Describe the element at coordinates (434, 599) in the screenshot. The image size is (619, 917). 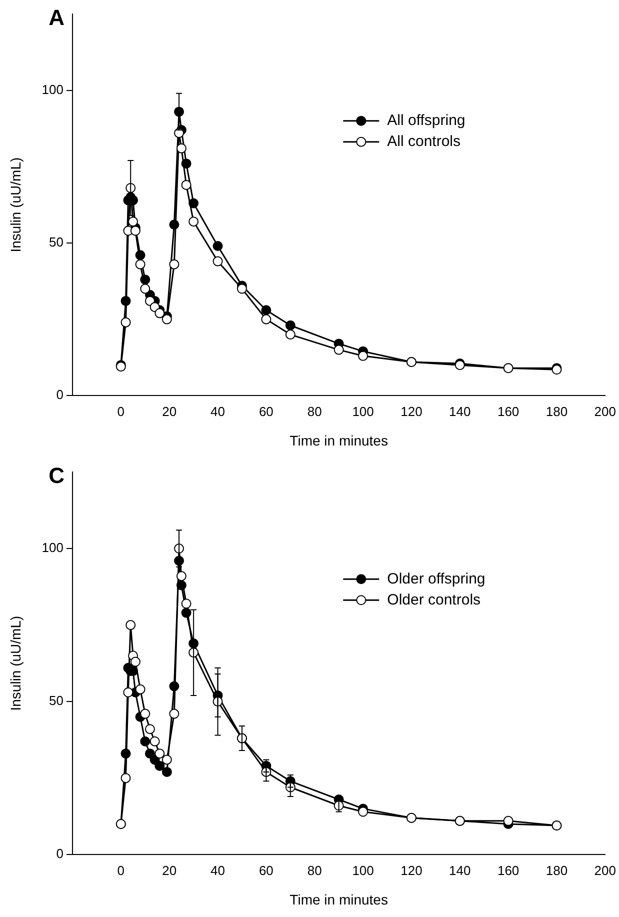
I see `legend-label: Older controls` at that location.